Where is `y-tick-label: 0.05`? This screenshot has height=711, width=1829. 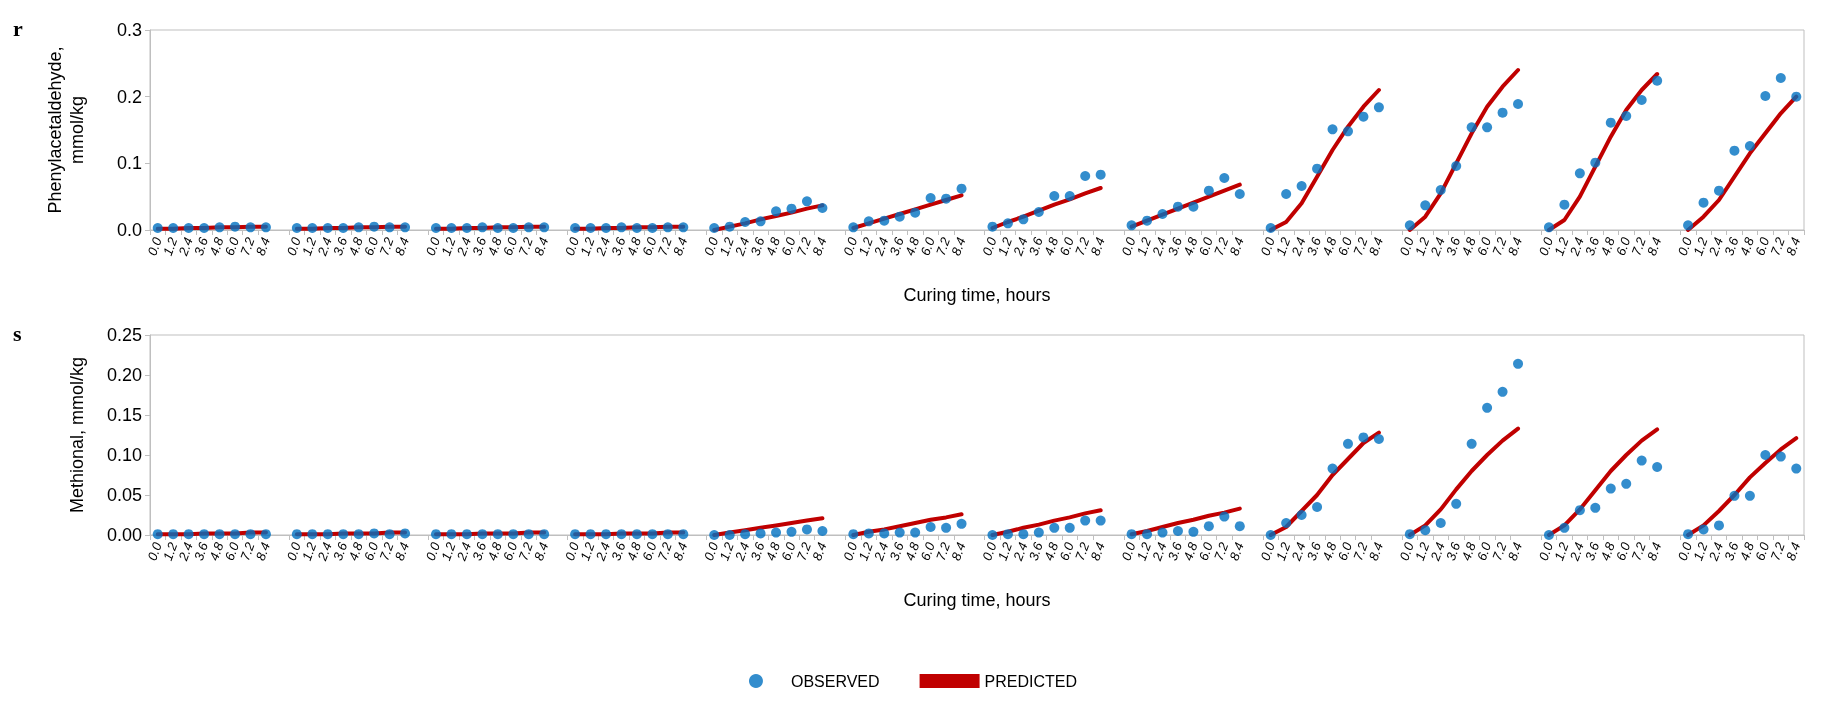 y-tick-label: 0.05 is located at coordinates (124, 495).